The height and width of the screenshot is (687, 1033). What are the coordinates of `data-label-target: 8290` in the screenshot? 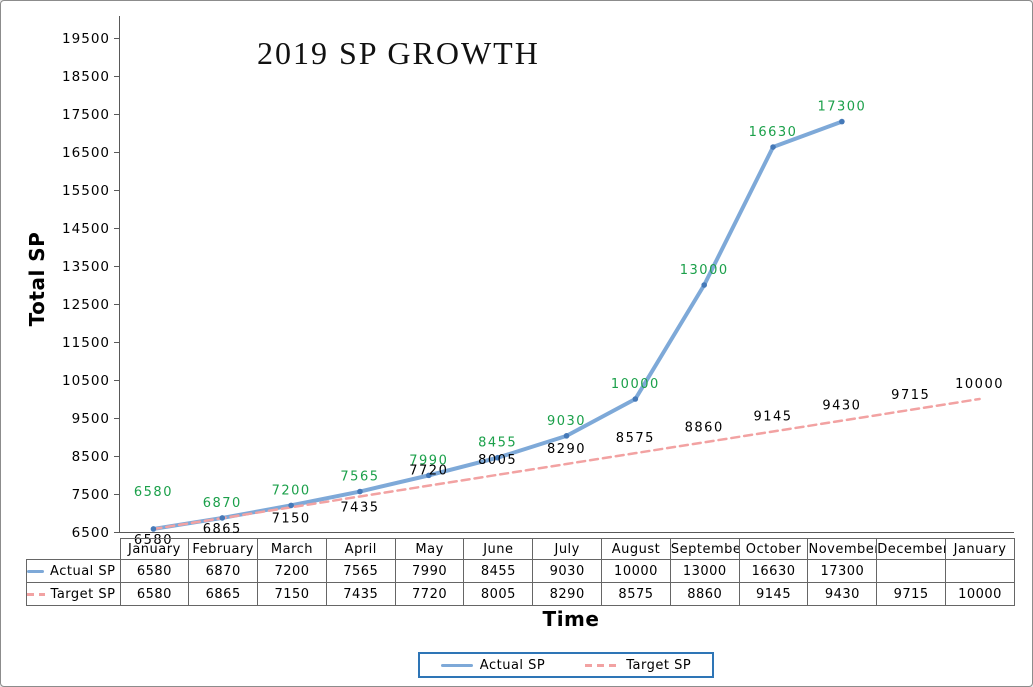 It's located at (566, 449).